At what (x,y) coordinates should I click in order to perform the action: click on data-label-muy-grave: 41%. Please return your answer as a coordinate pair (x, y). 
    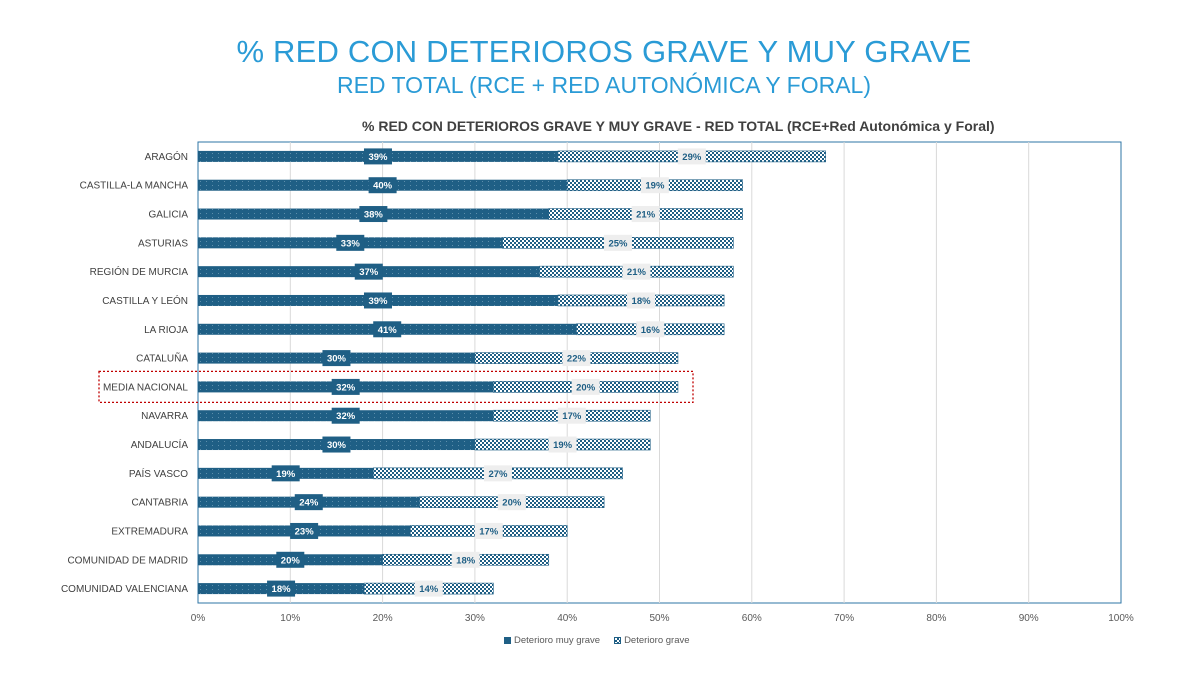
    Looking at the image, I should click on (388, 330).